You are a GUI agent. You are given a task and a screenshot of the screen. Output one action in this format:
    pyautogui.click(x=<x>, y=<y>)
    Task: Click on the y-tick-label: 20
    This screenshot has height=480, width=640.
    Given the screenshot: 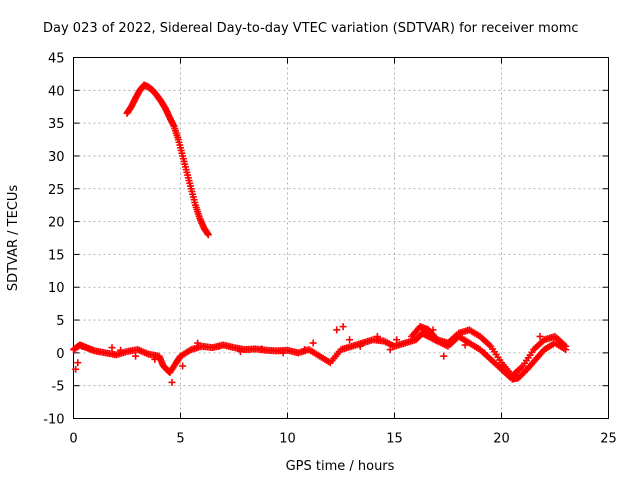 What is the action you would take?
    pyautogui.click(x=56, y=223)
    